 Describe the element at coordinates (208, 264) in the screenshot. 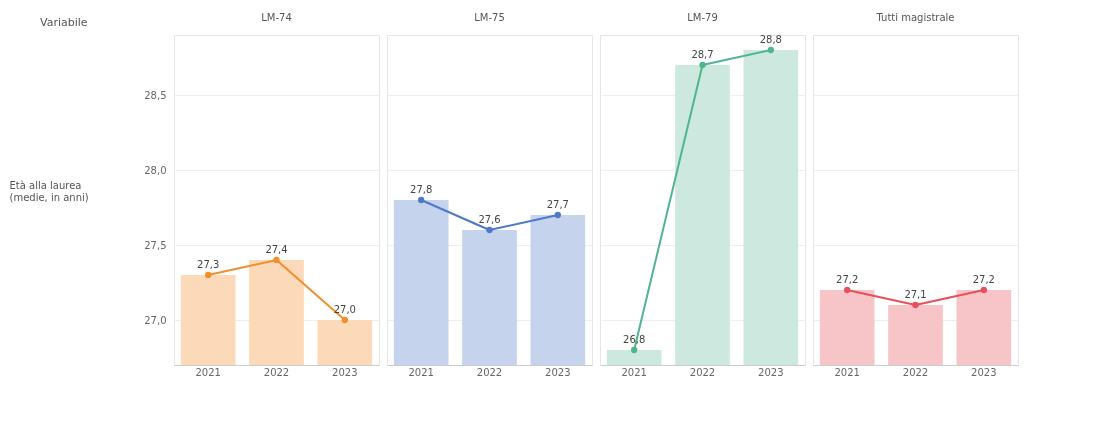

I see `data-label: 27,3` at that location.